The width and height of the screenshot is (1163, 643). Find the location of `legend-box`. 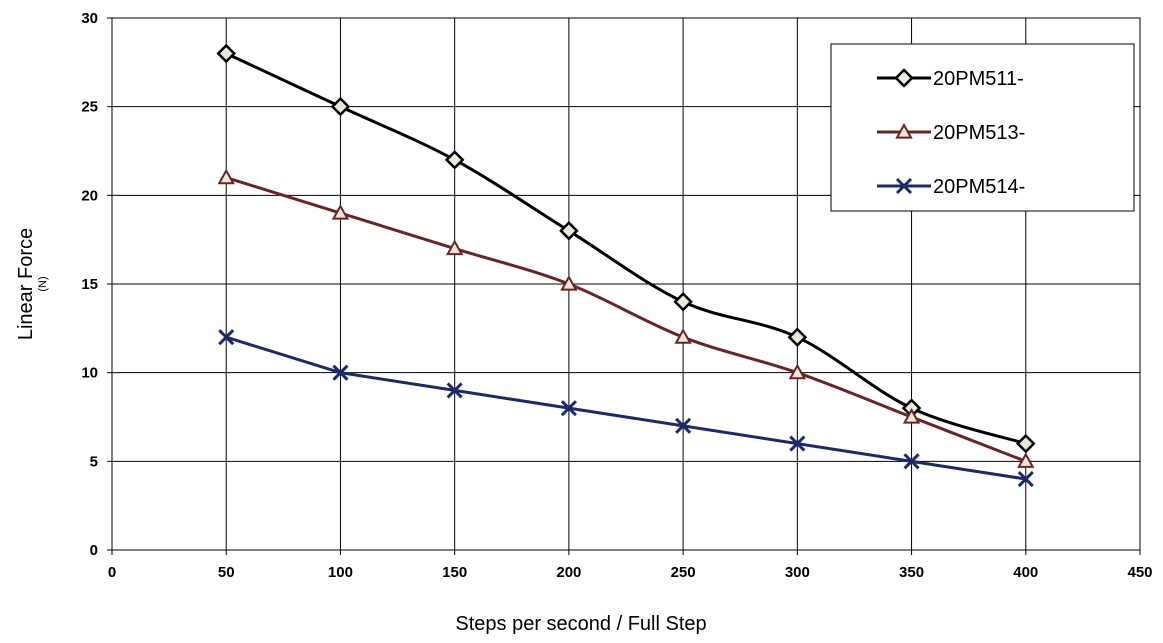

legend-box is located at coordinates (982, 127).